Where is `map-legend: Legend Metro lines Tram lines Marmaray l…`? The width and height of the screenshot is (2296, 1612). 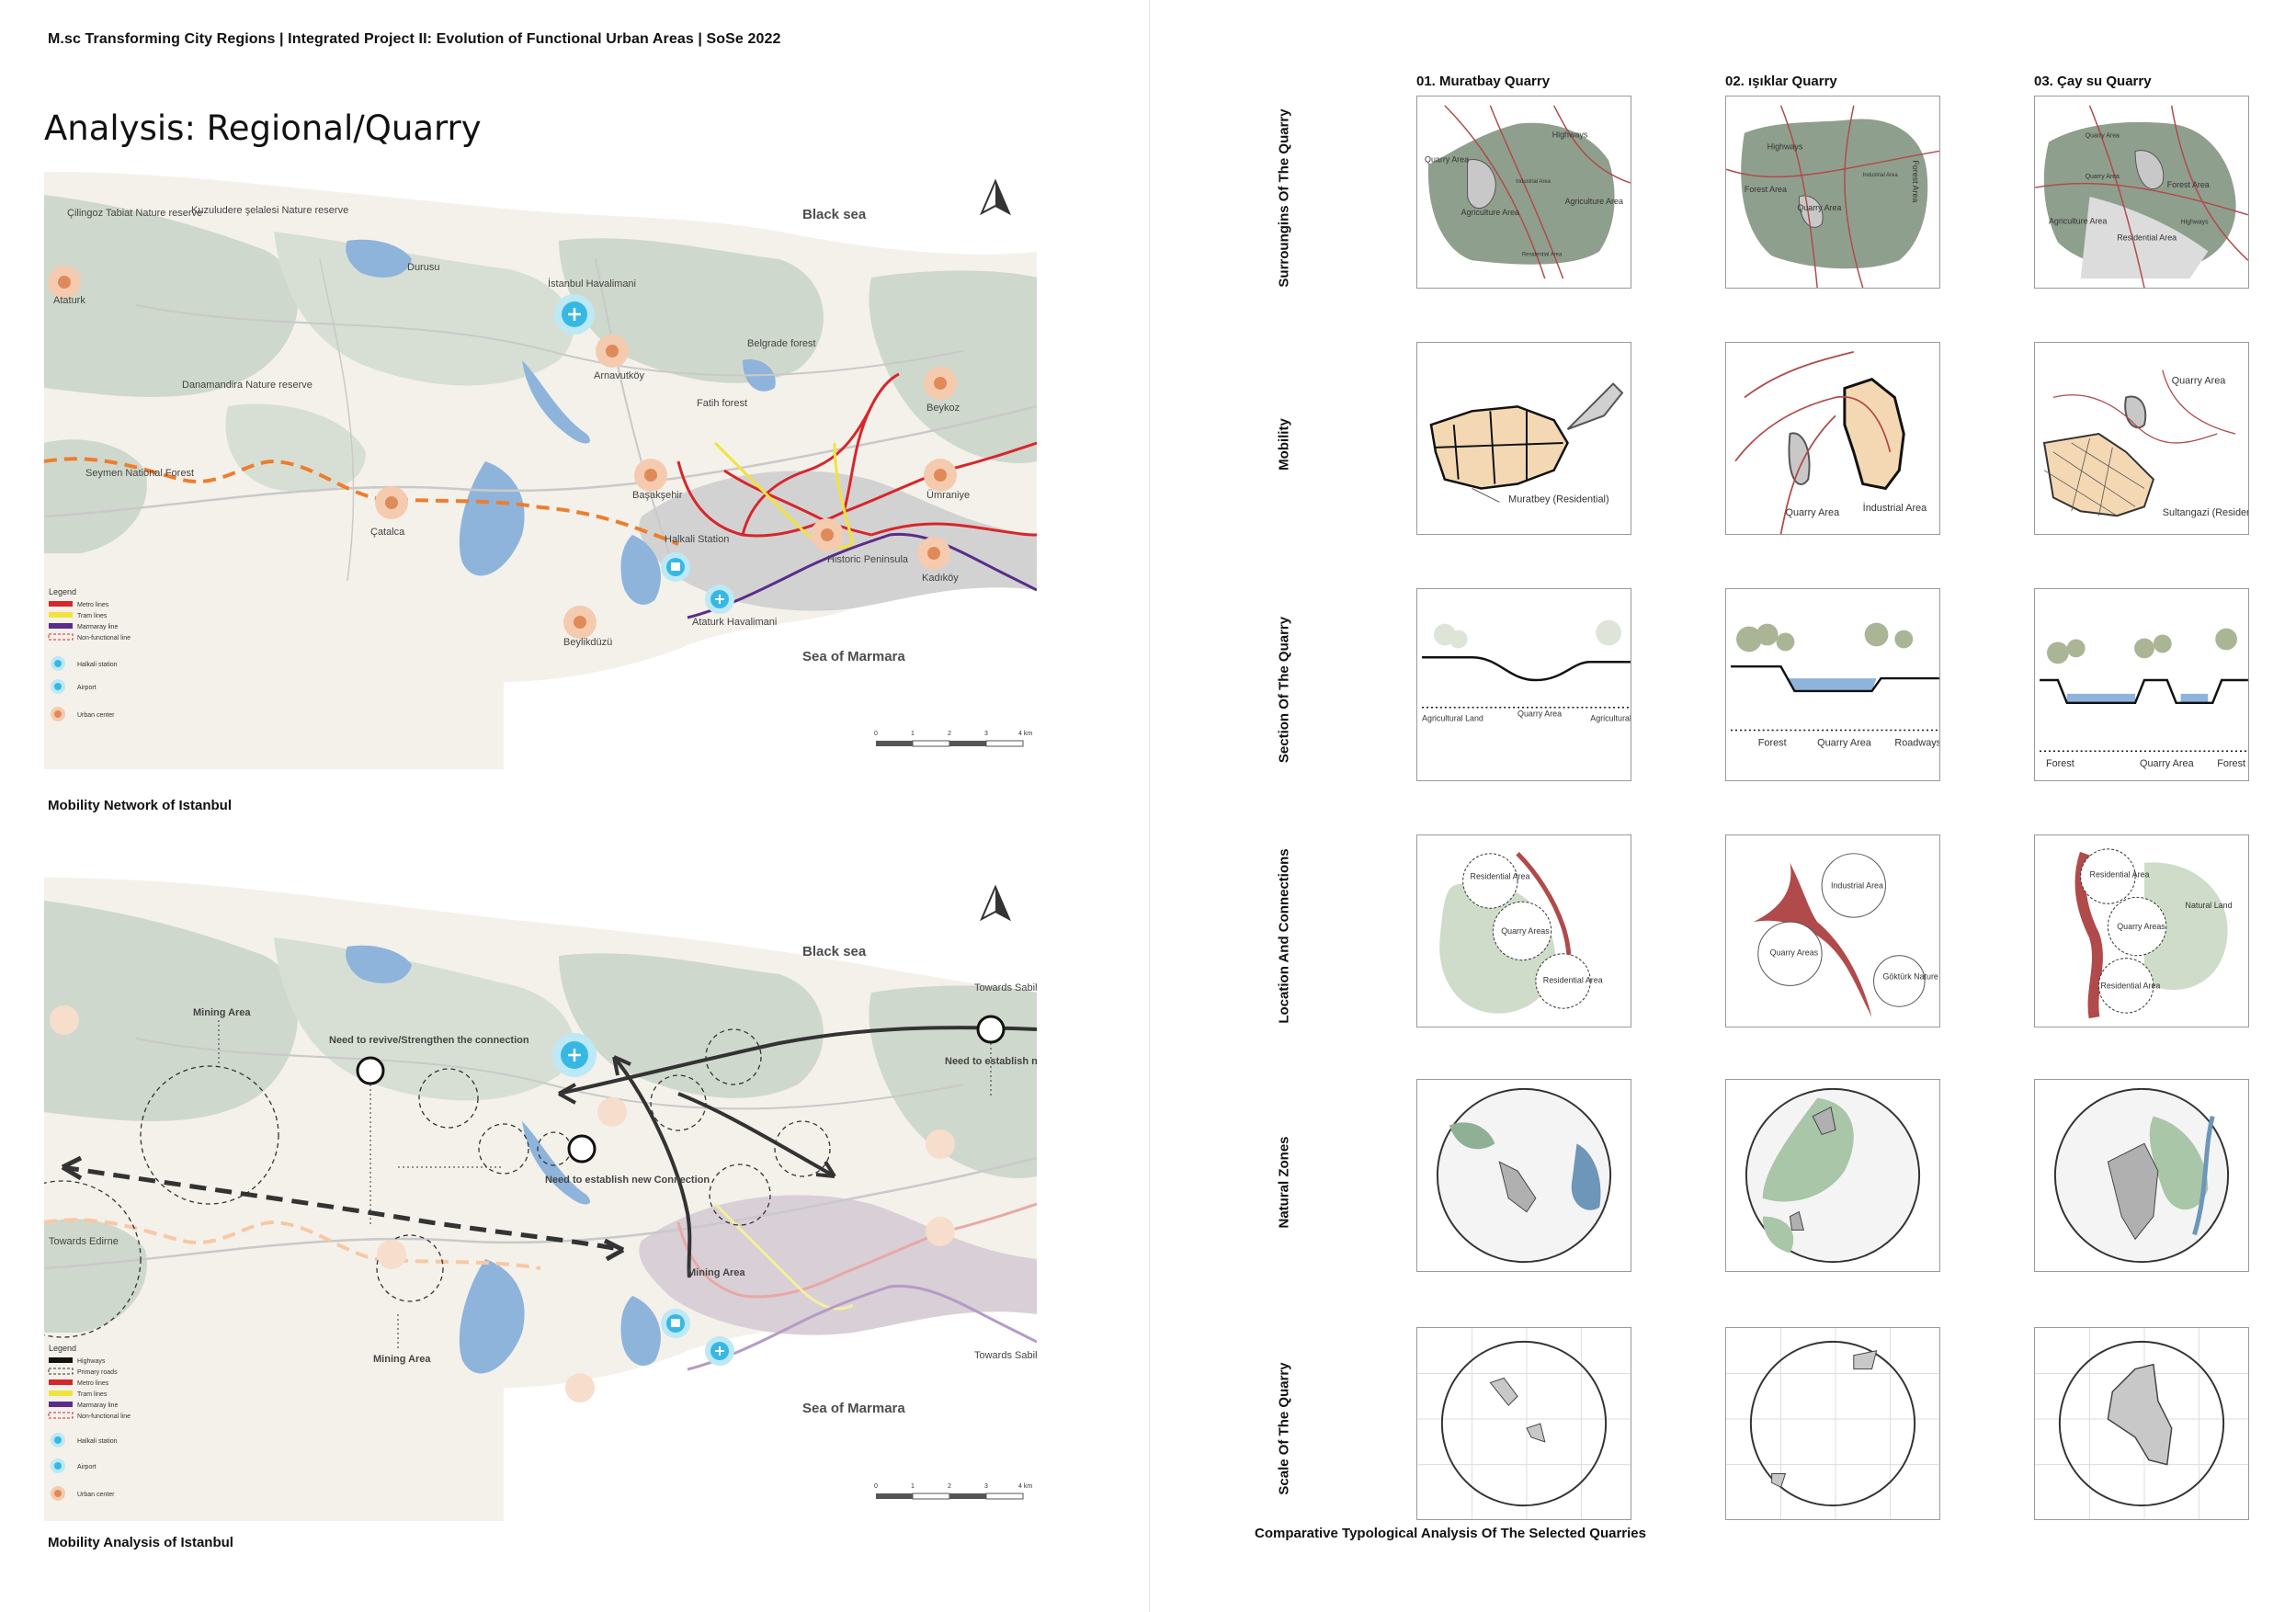
map-legend: Legend Metro lines Tram lines Marmaray l… is located at coordinates (90, 654).